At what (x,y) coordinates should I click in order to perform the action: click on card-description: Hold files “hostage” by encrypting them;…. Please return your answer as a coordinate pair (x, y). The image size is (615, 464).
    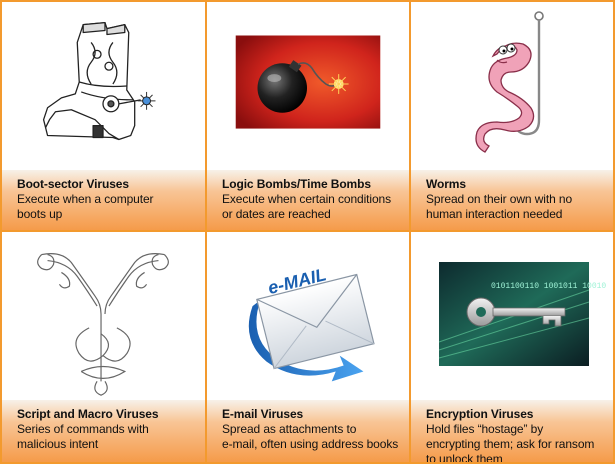
    Looking at the image, I should click on (510, 442).